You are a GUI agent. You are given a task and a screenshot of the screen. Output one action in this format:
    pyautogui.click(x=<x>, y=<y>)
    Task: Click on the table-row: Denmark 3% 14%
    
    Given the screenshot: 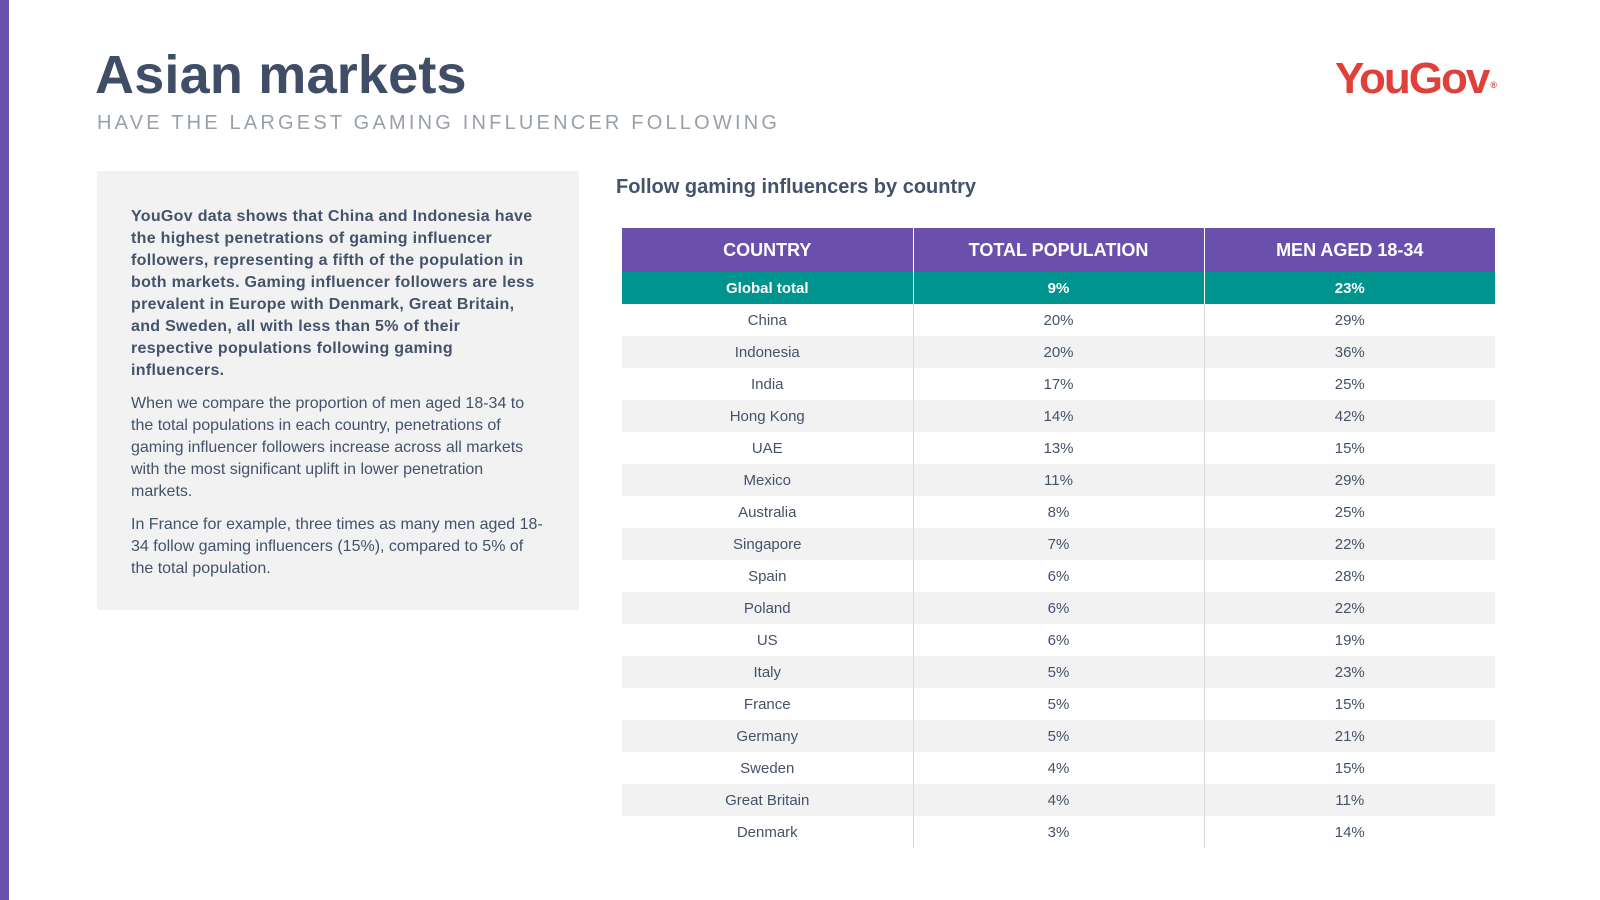 What is the action you would take?
    pyautogui.click(x=1058, y=832)
    